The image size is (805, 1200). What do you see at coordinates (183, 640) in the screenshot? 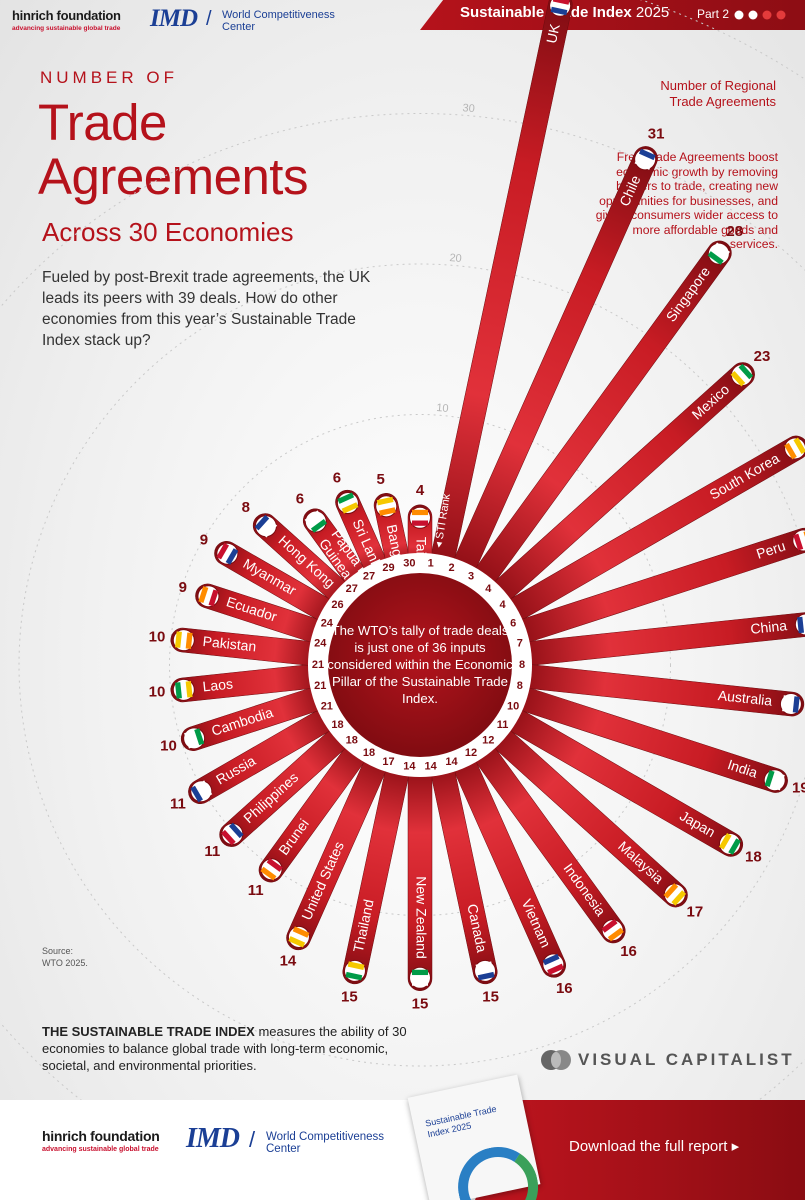
I see `flag-pakistan-icon` at bounding box center [183, 640].